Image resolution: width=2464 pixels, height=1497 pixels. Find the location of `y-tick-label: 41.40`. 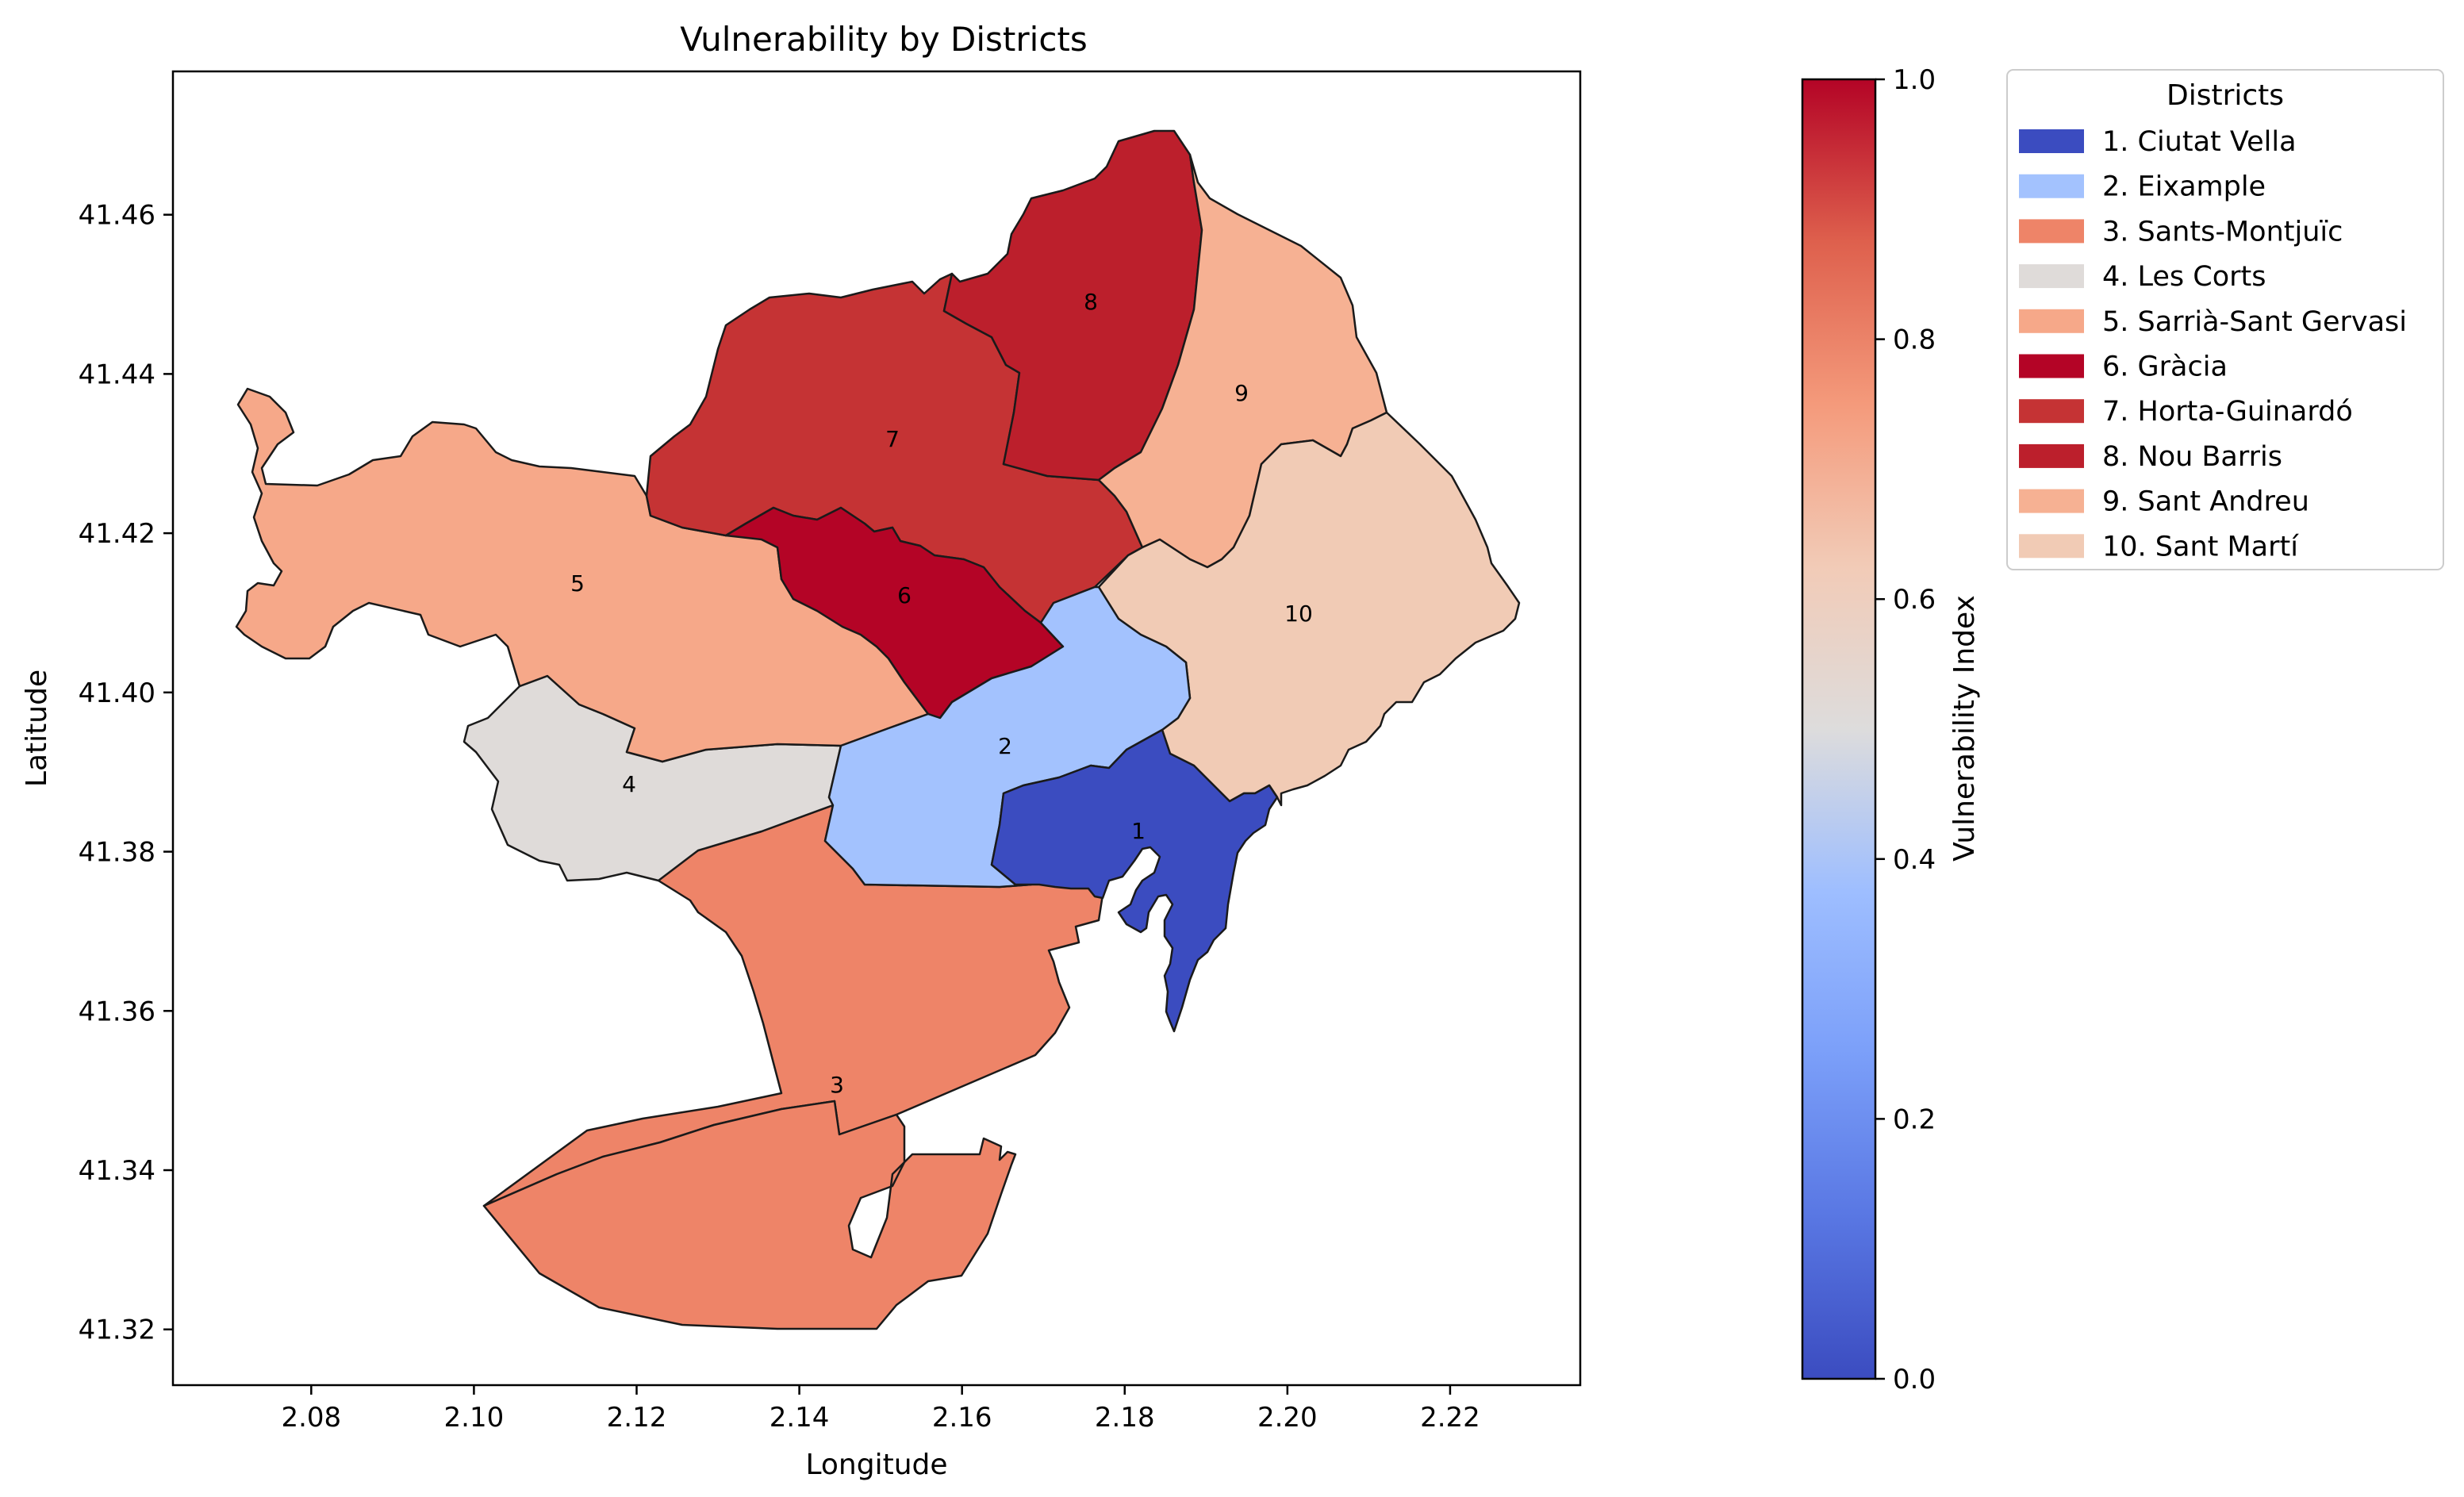

y-tick-label: 41.40 is located at coordinates (117, 693).